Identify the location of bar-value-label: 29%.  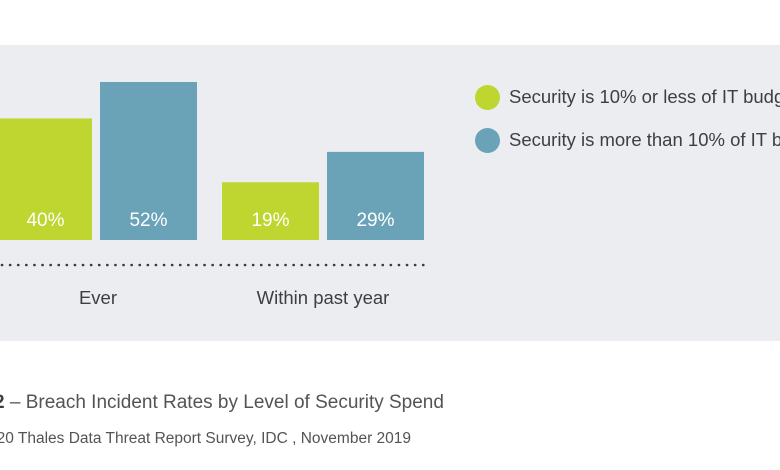
(375, 220).